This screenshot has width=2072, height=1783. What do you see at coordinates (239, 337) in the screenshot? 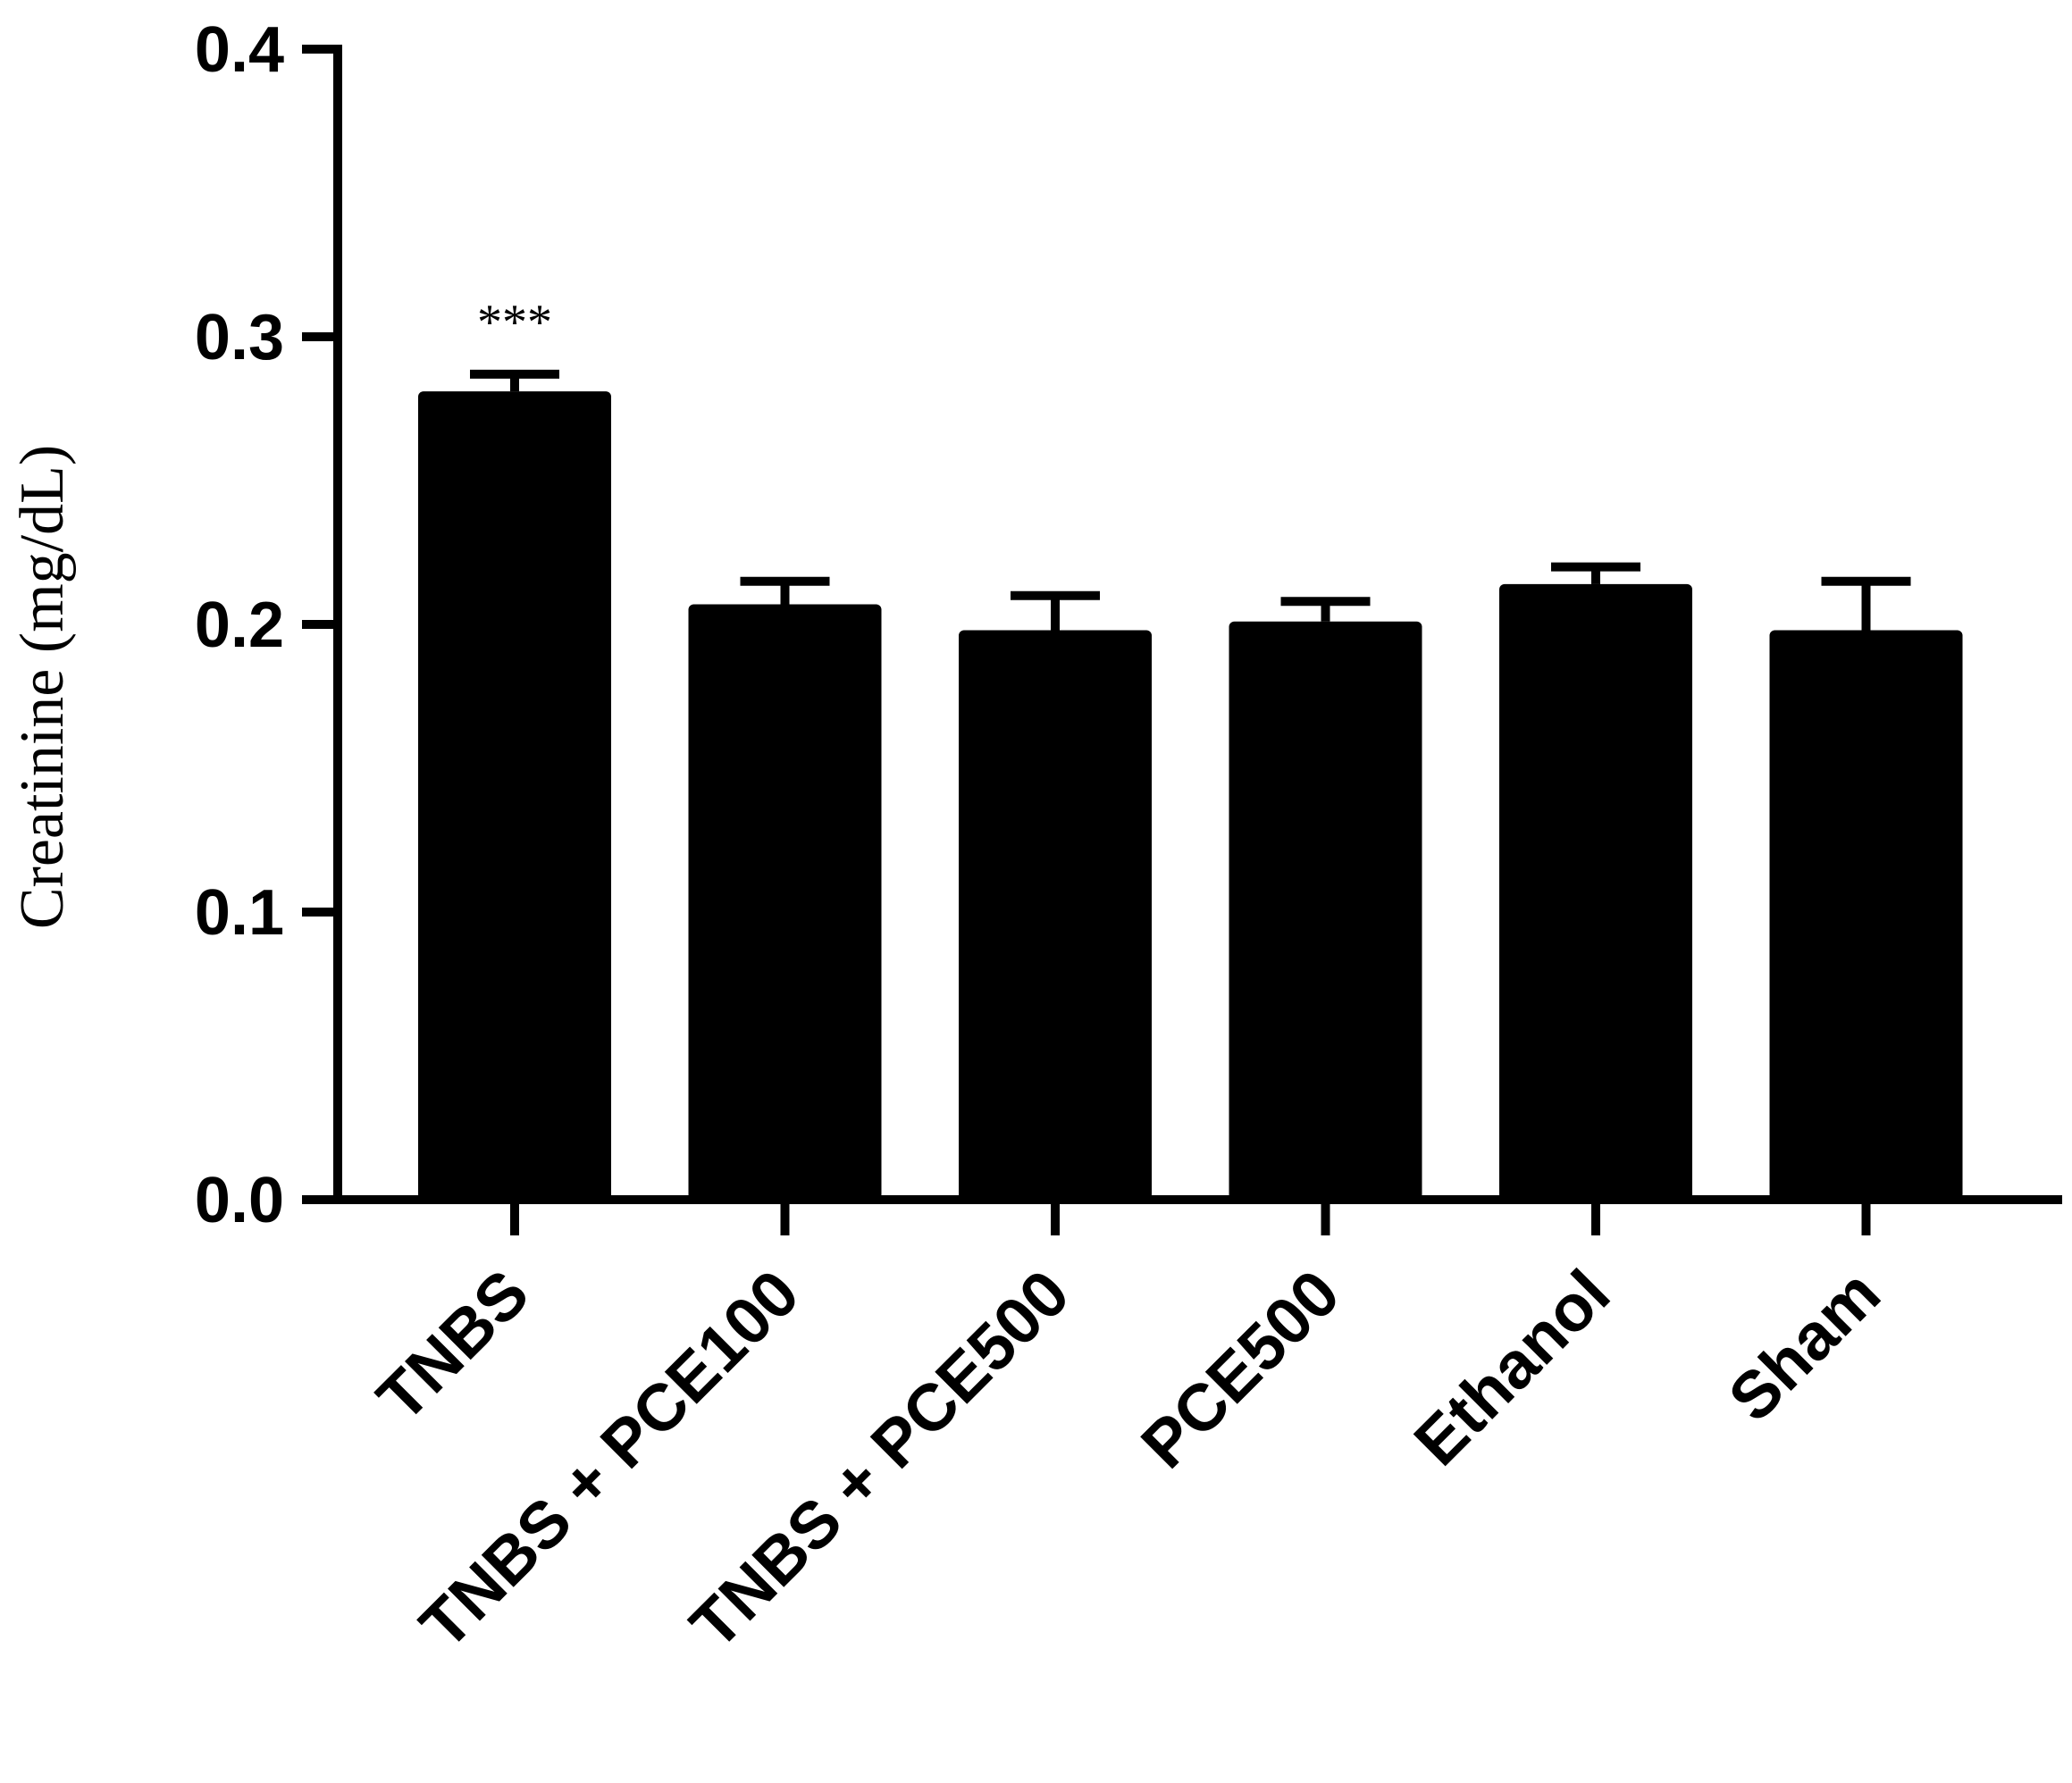
I see `y-tick-label: 0.3` at bounding box center [239, 337].